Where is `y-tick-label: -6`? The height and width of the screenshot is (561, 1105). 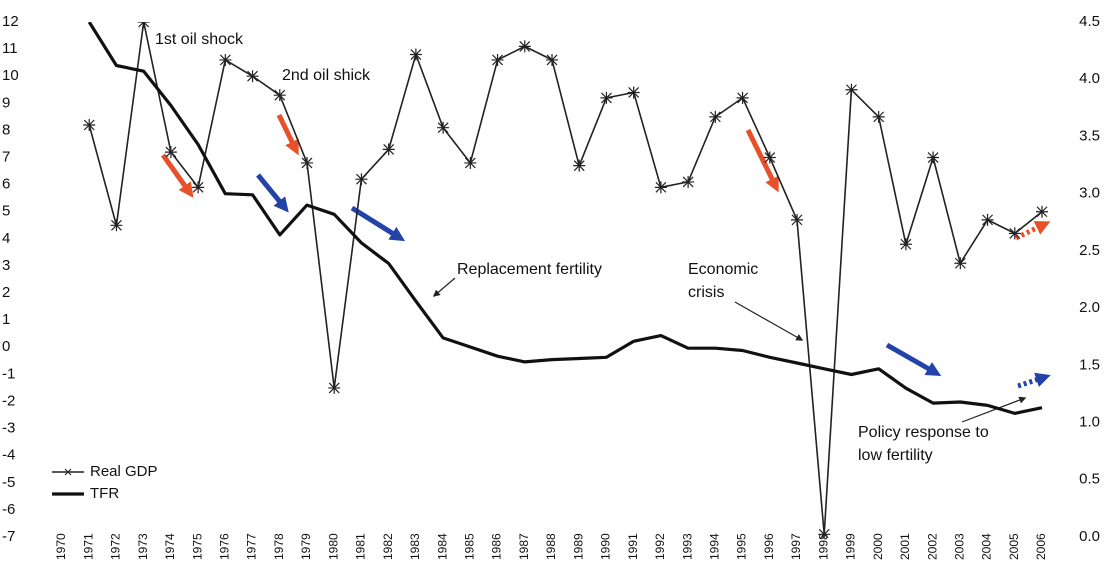 y-tick-label: -6 is located at coordinates (8, 509).